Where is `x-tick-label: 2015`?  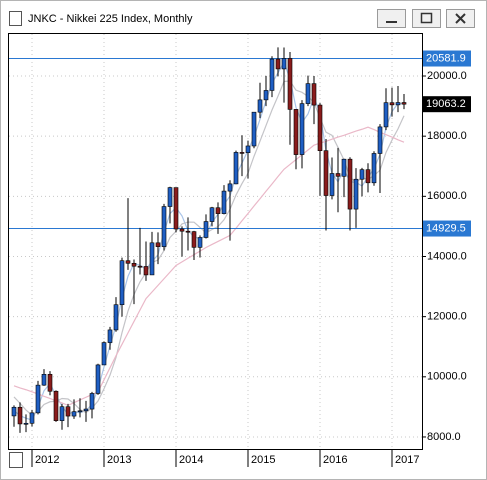
x-tick-label: 2015 is located at coordinates (263, 460).